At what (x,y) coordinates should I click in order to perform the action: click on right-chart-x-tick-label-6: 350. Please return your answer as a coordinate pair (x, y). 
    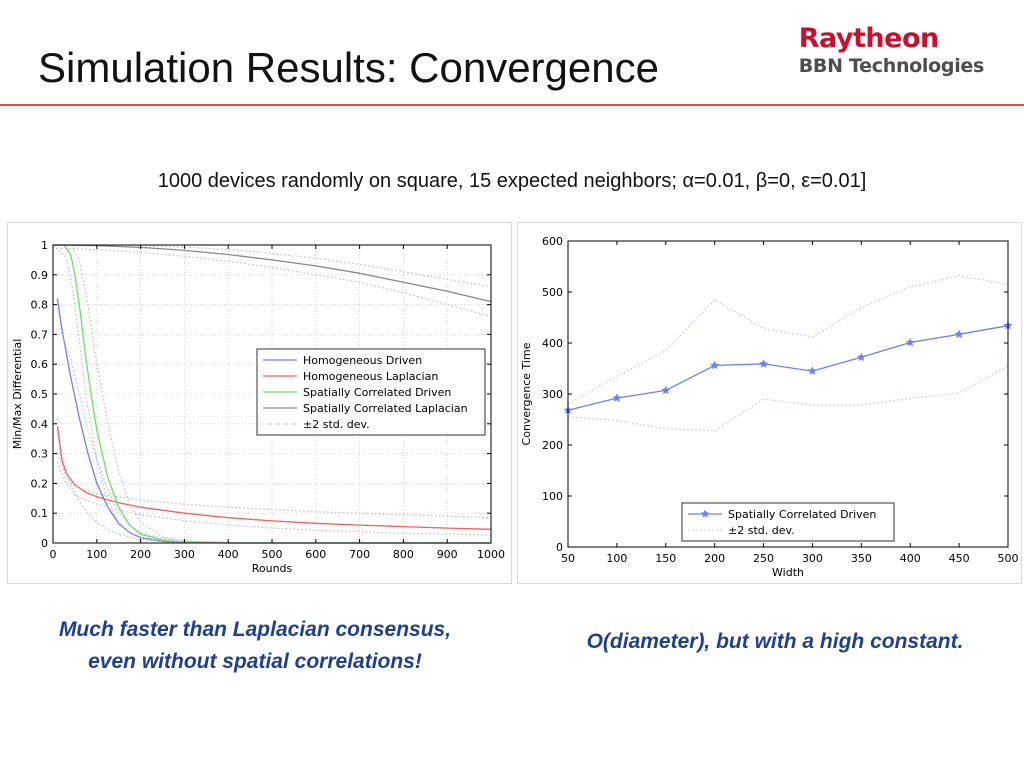
    Looking at the image, I should click on (861, 558).